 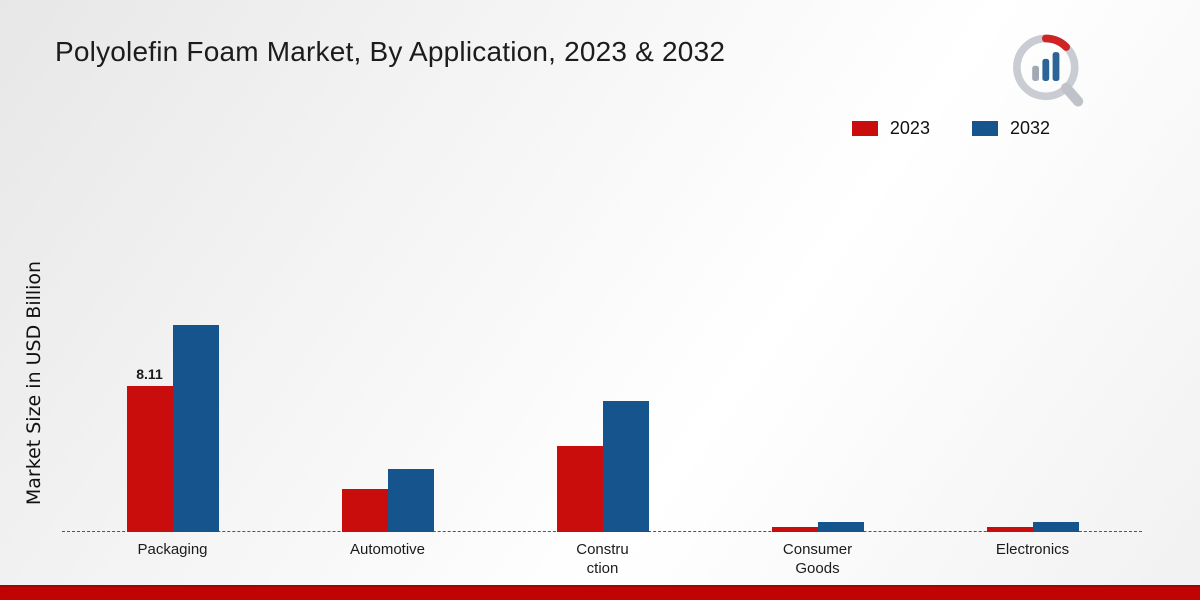 I want to click on bar-group: 8.11 Packaging, so click(x=172, y=441).